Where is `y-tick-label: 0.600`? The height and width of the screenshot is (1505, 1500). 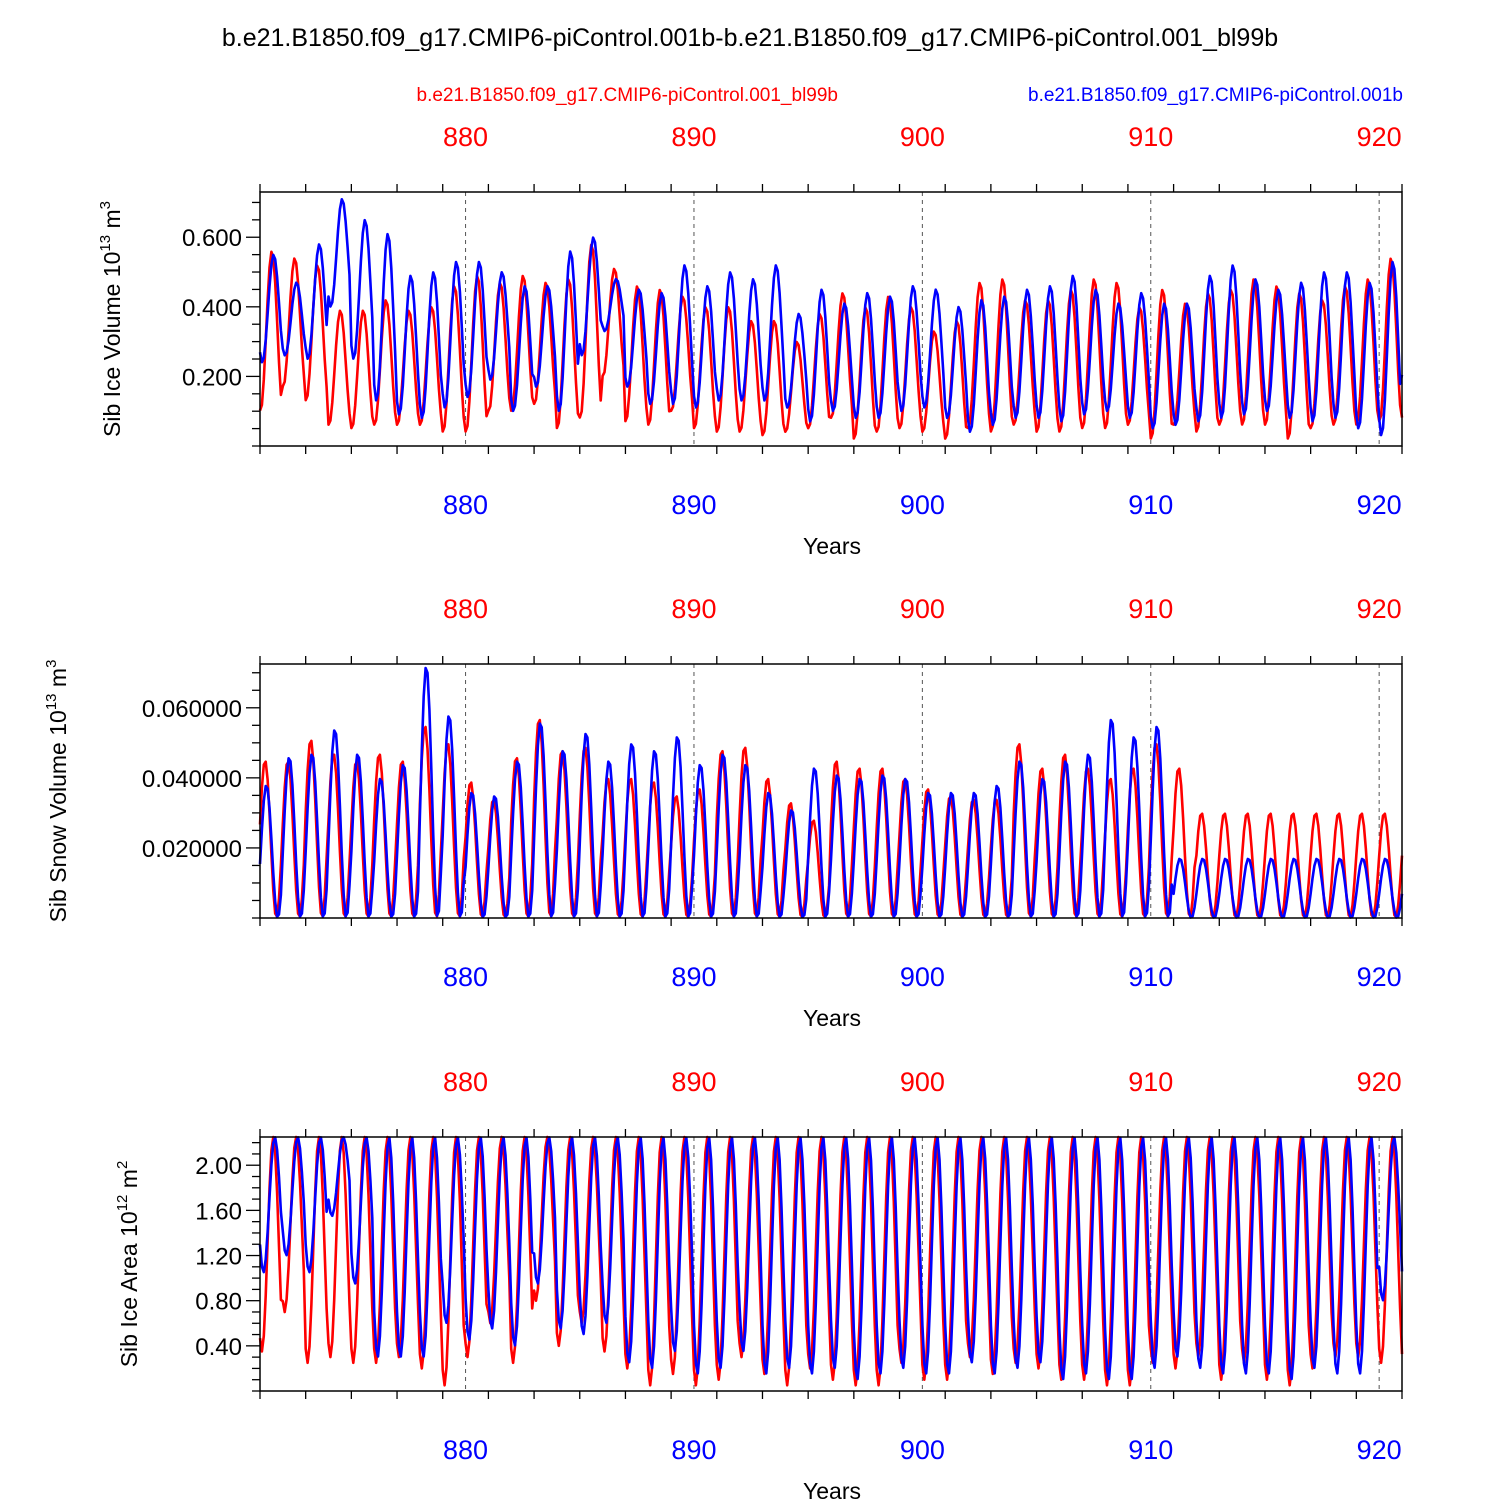
y-tick-label: 0.600 is located at coordinates (212, 238).